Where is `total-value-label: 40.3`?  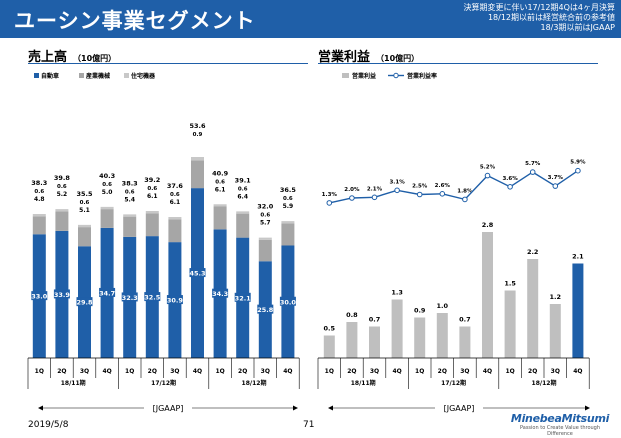
total-value-label: 40.3 is located at coordinates (107, 176).